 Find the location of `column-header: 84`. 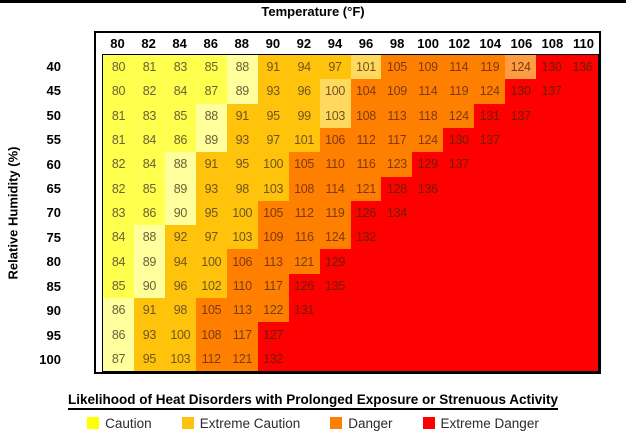

column-header: 84 is located at coordinates (179, 43).